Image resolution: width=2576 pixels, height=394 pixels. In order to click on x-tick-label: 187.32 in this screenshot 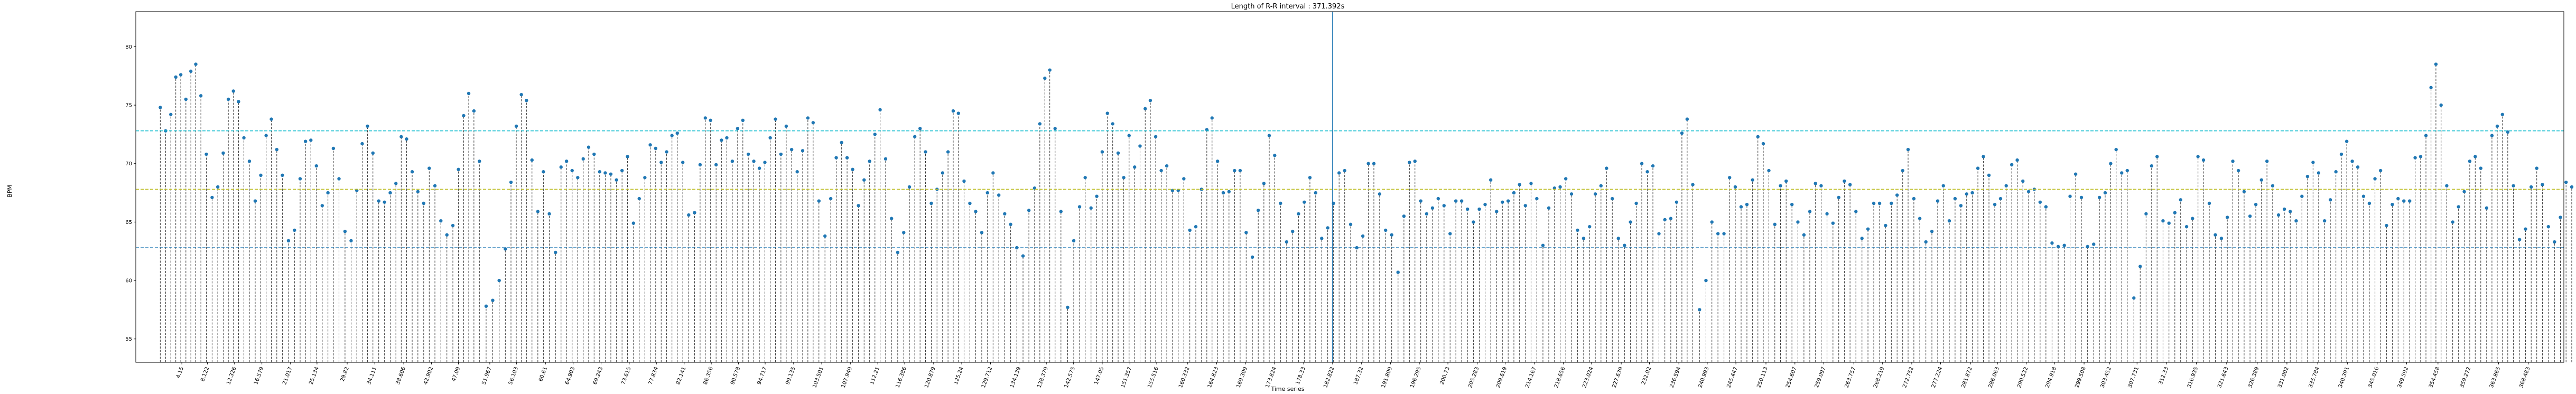, I will do `click(1358, 376)`.